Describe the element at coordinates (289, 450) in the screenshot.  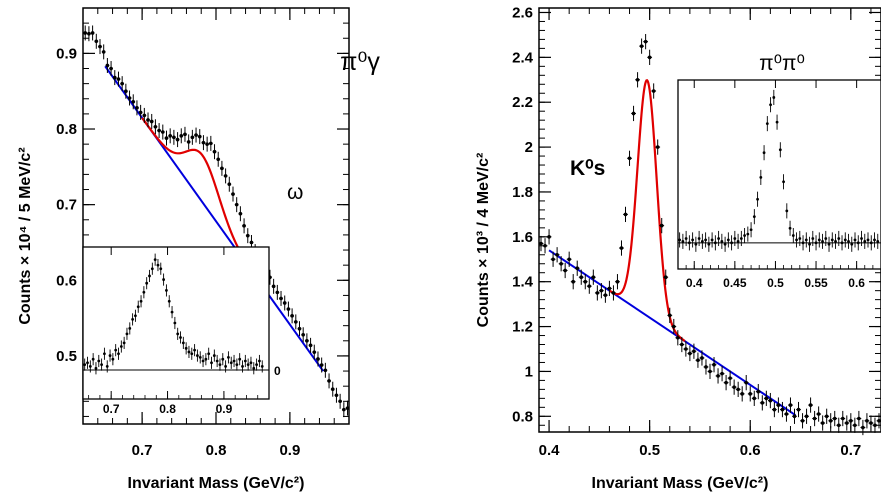
I see `x-tick-label: 0.9` at that location.